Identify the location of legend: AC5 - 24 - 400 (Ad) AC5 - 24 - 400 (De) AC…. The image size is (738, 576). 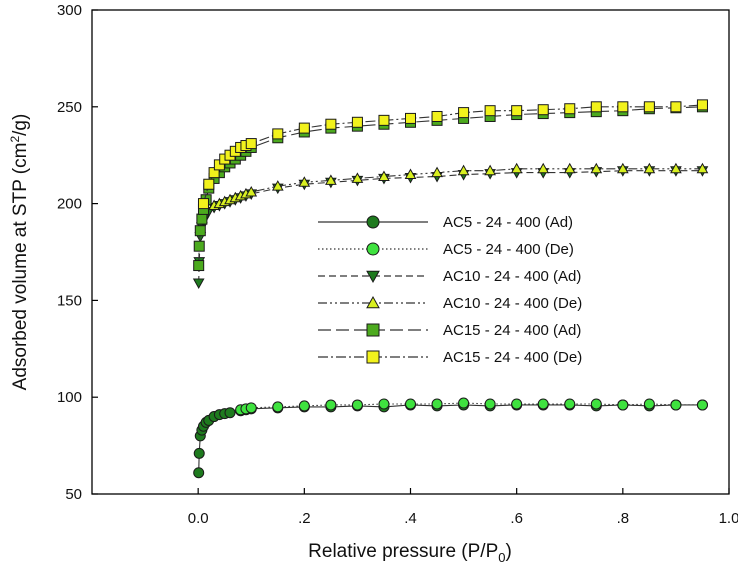
(450, 290).